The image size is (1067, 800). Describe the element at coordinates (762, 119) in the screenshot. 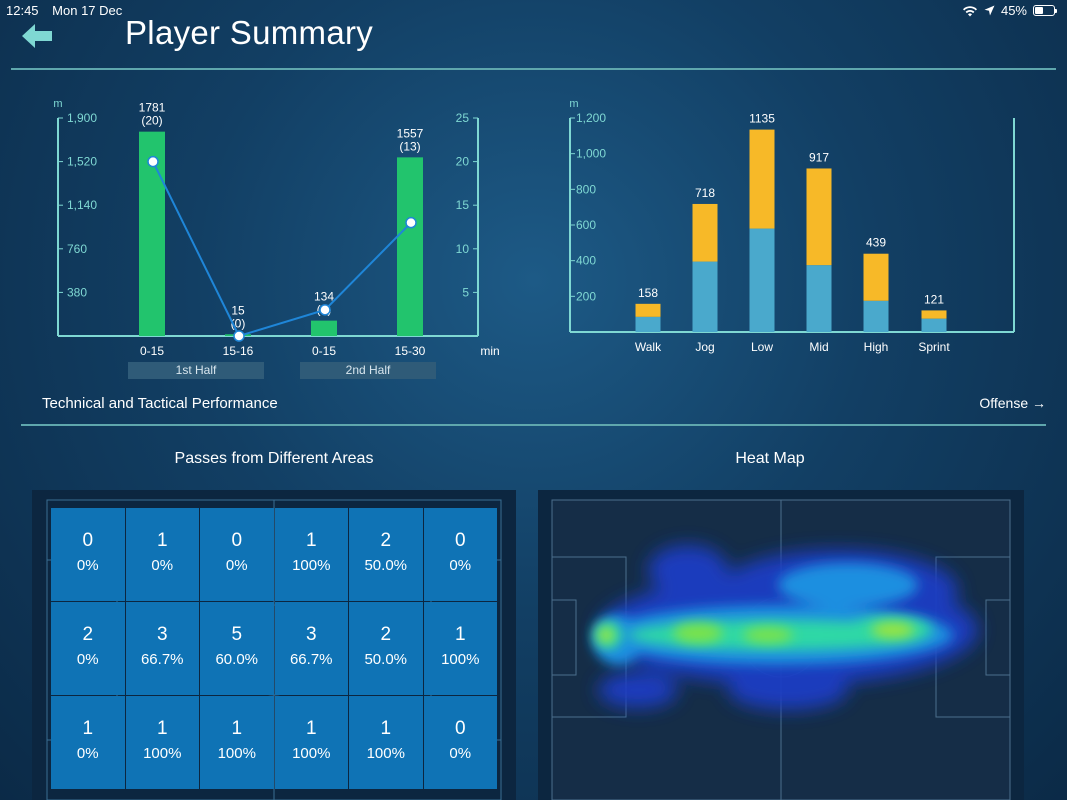

I see `total-label: 1135` at that location.